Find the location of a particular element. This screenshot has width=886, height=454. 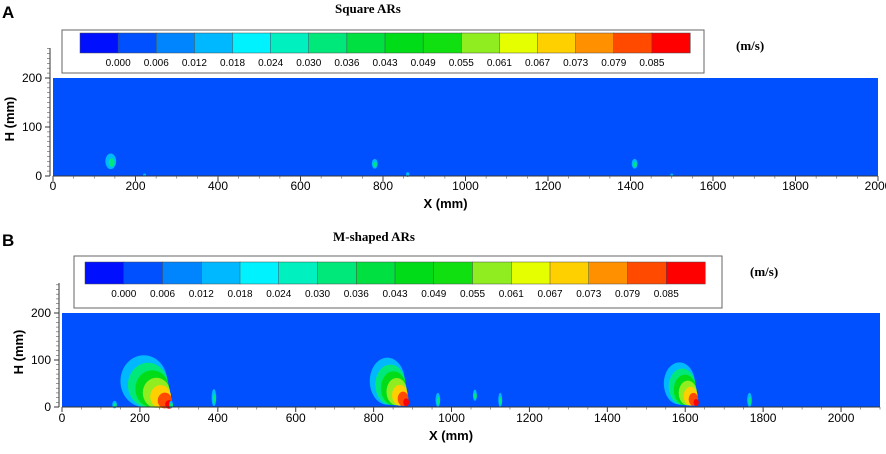

x-tick-label: 400 is located at coordinates (218, 418).